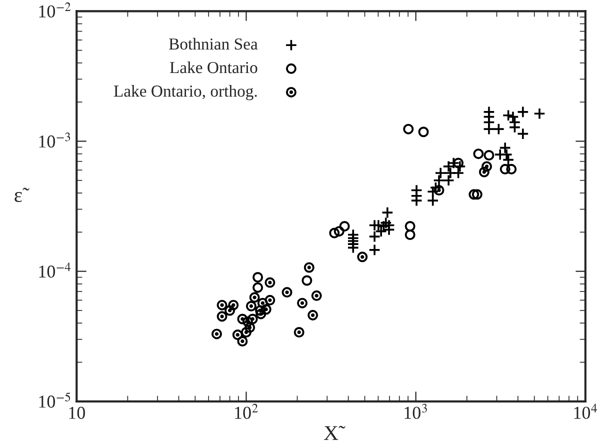 This screenshot has height=446, width=613. I want to click on y-tick-label: 10$^{−2}$, so click(55, 10).